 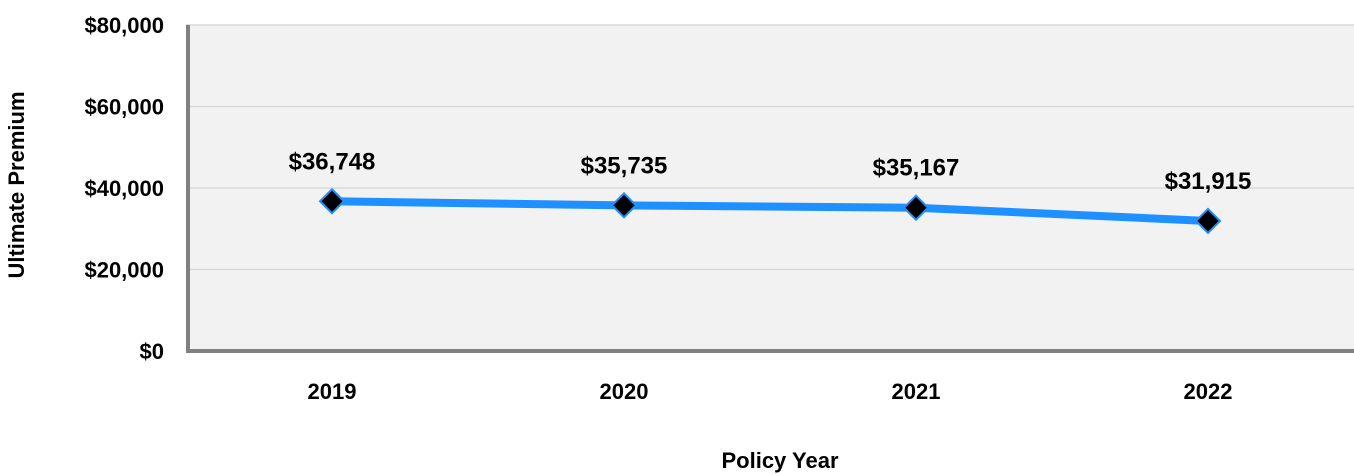 I want to click on x-tick-label: 2021, so click(x=916, y=391).